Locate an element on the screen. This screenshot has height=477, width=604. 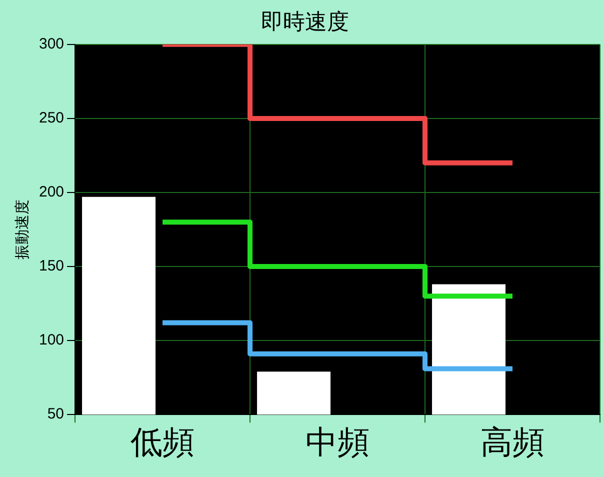
y-axis-title: 振動速度 is located at coordinates (21, 230).